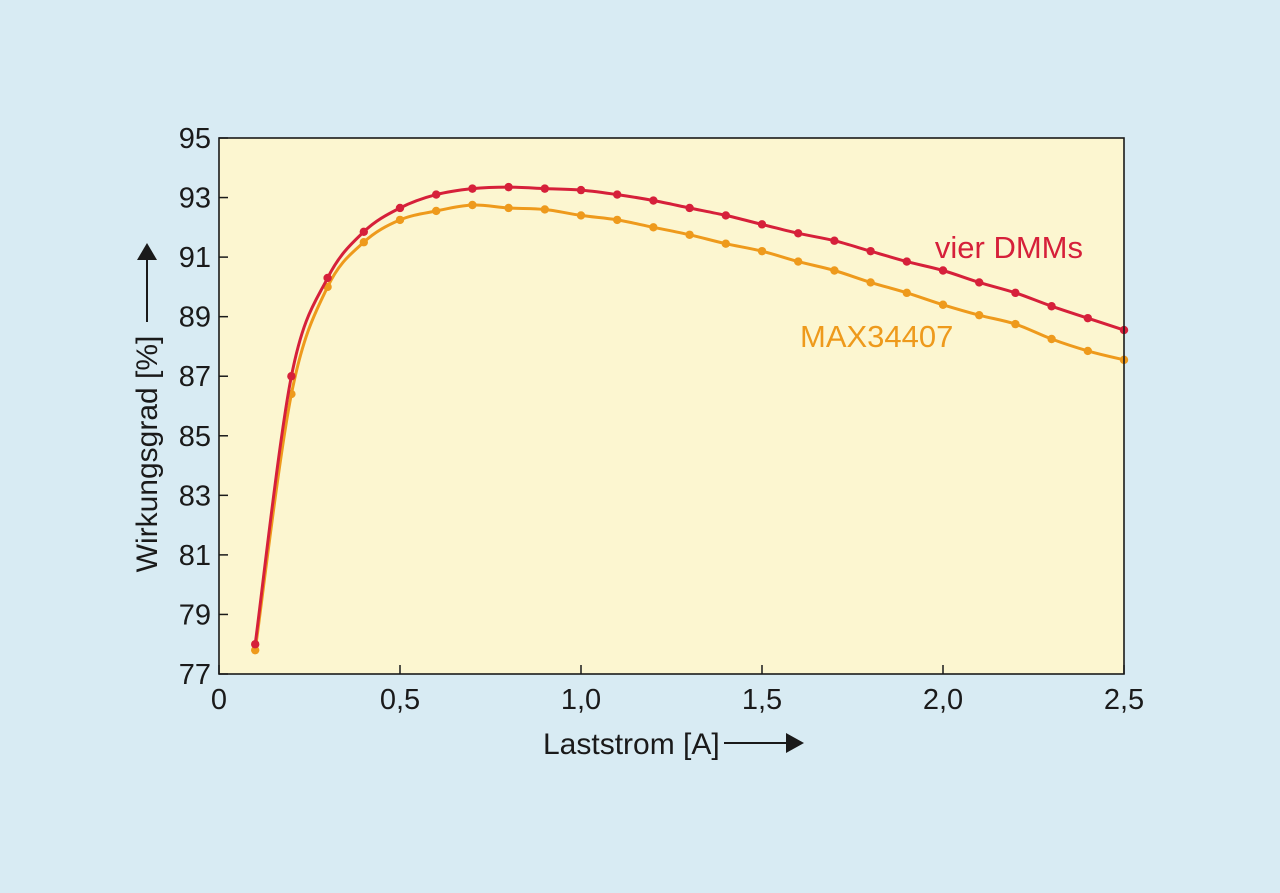 This screenshot has width=1280, height=893. I want to click on y-tick-label: 89, so click(195, 318).